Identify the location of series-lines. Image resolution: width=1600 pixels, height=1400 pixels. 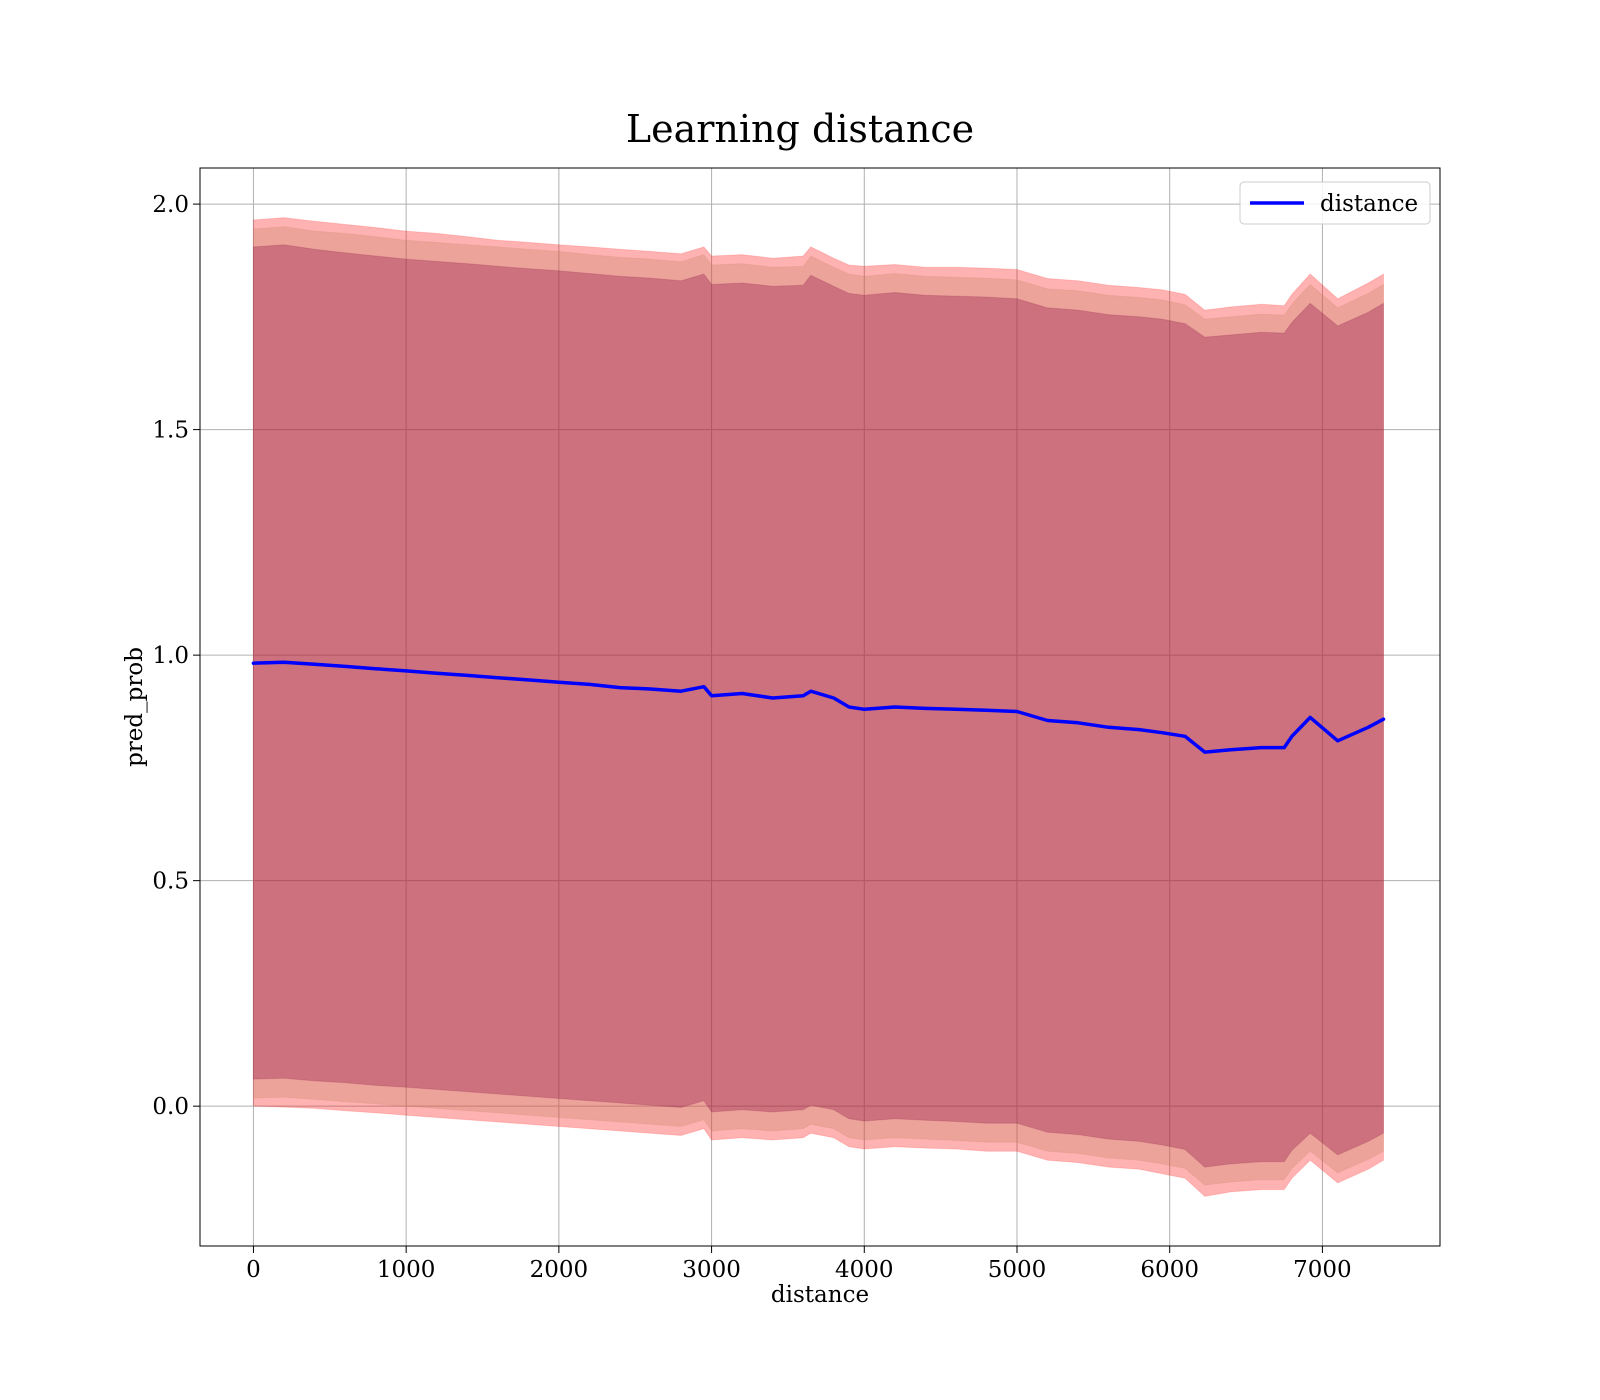
(818, 707).